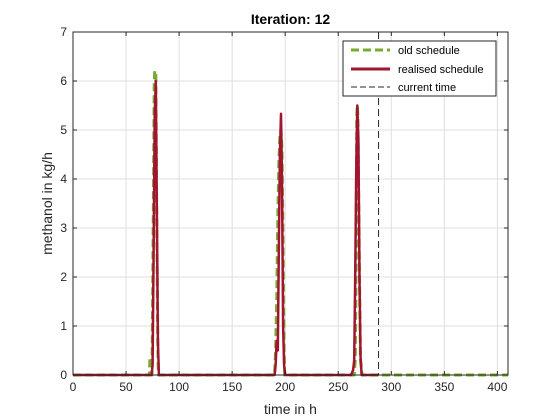 The height and width of the screenshot is (420, 560). Describe the element at coordinates (63, 32) in the screenshot. I see `y-tick-label: 7` at that location.